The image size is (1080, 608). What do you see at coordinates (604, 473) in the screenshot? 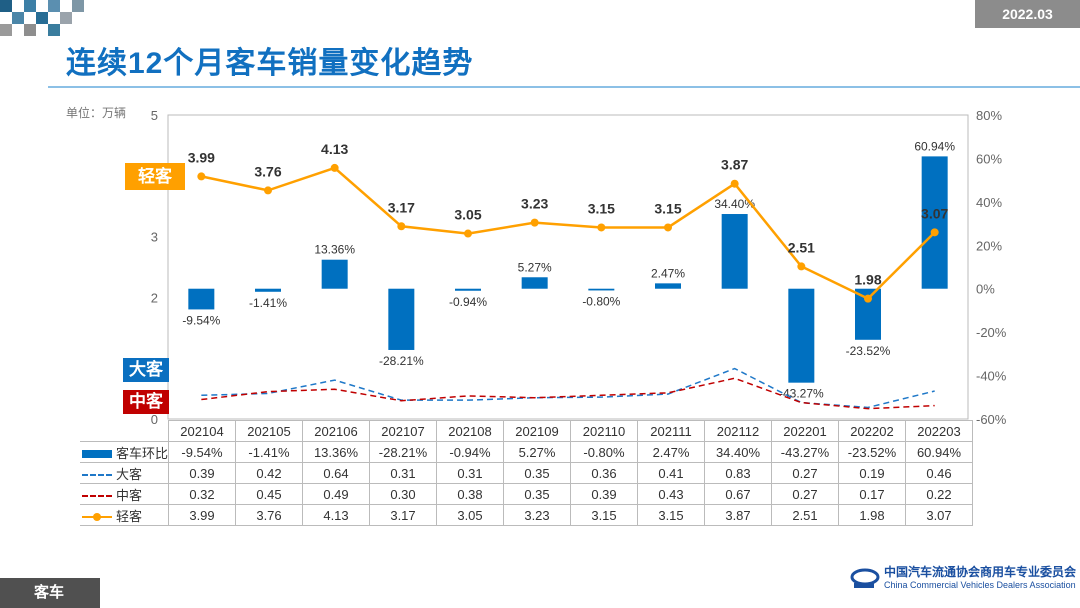
I see `table-cell: 0.36` at bounding box center [604, 473].